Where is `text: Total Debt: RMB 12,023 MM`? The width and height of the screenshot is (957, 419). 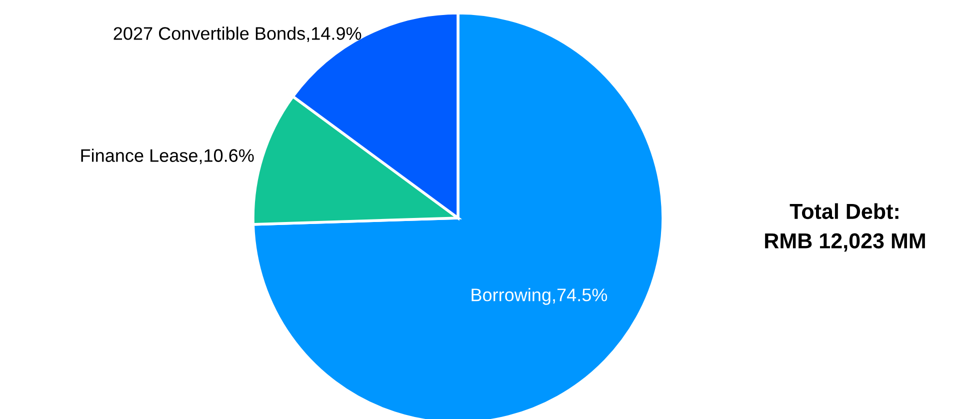
text: Total Debt: RMB 12,023 MM is located at coordinates (845, 227).